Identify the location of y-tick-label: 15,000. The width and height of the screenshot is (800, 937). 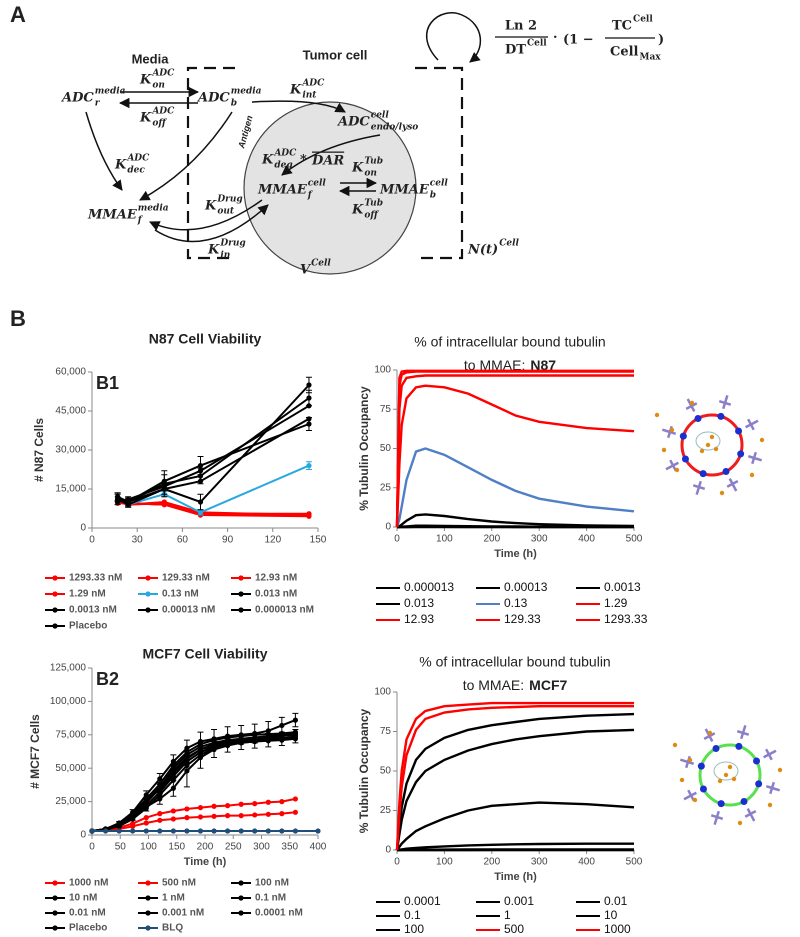
(70, 489).